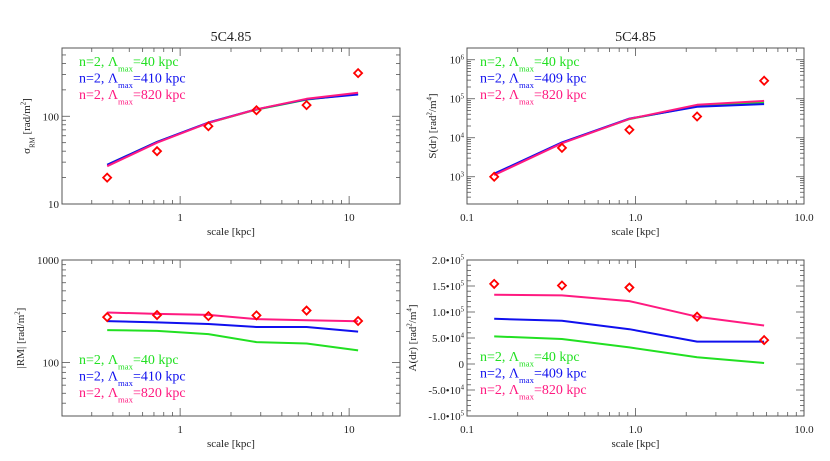  What do you see at coordinates (448, 313) in the screenshot?
I see `y-tick-label: 1.0•105` at bounding box center [448, 313].